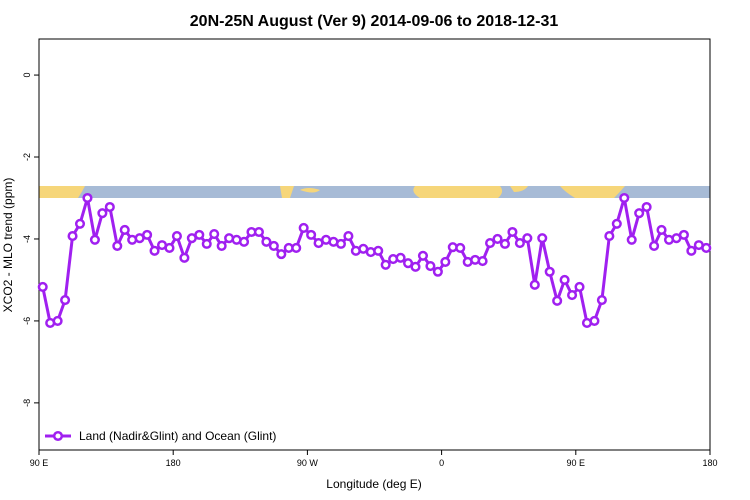 This screenshot has height=500, width=750. I want to click on y-tick-label: -8, so click(27, 403).